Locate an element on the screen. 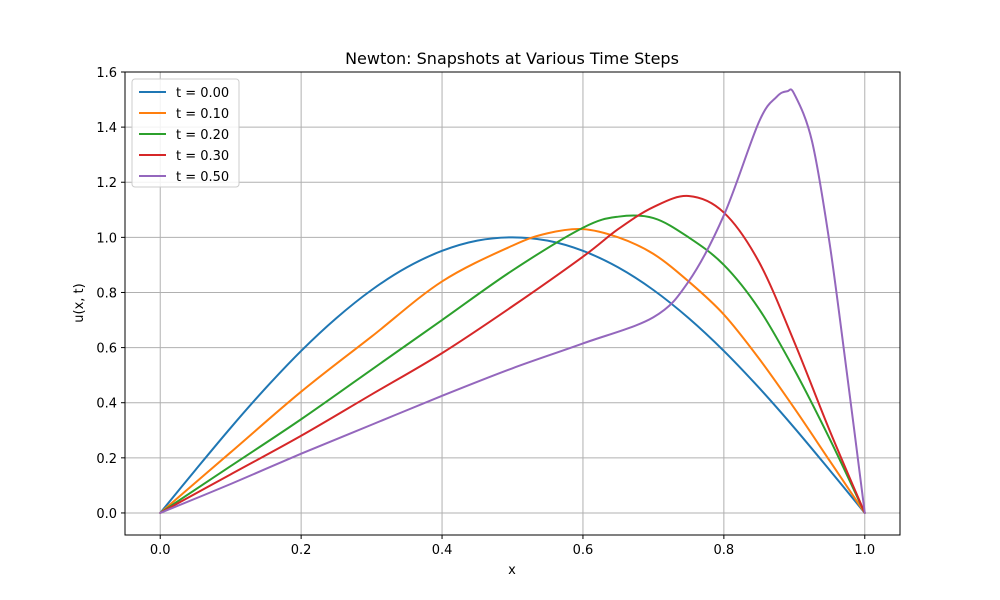  y-axis-ticks: 0.0 0.2 0.4 0.6 0.8 1.0 1.2 1.4 1.6 is located at coordinates (110, 294).